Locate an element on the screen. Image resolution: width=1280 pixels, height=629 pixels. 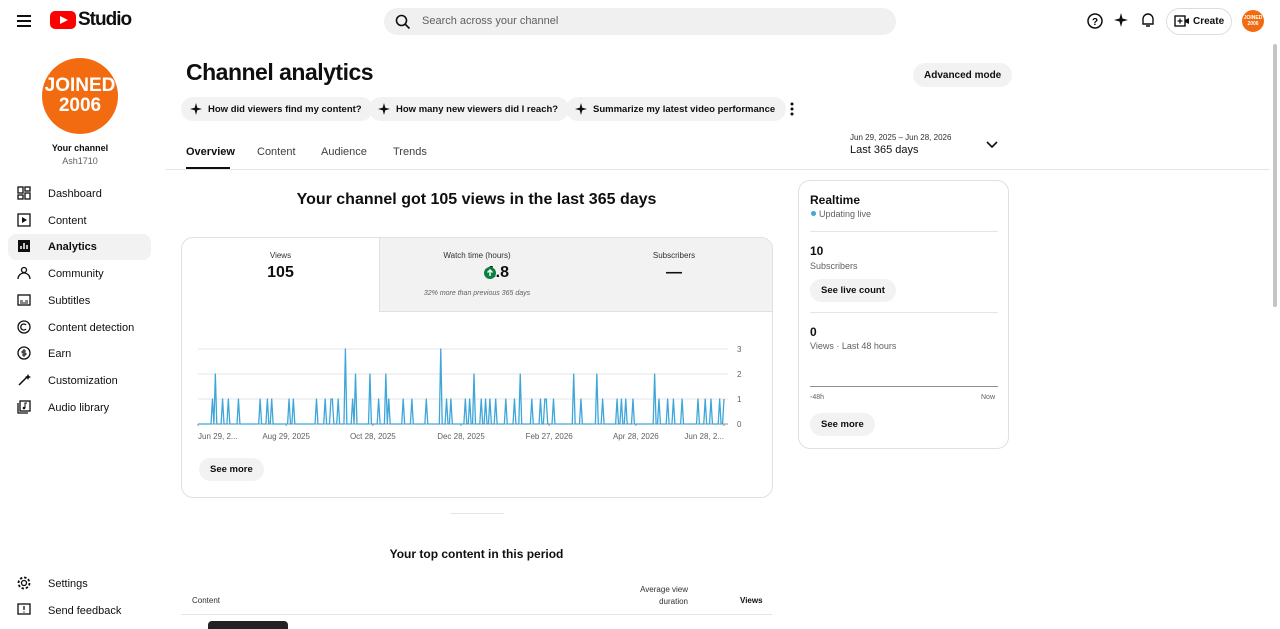
nav-item: Settings is located at coordinates (79, 584).